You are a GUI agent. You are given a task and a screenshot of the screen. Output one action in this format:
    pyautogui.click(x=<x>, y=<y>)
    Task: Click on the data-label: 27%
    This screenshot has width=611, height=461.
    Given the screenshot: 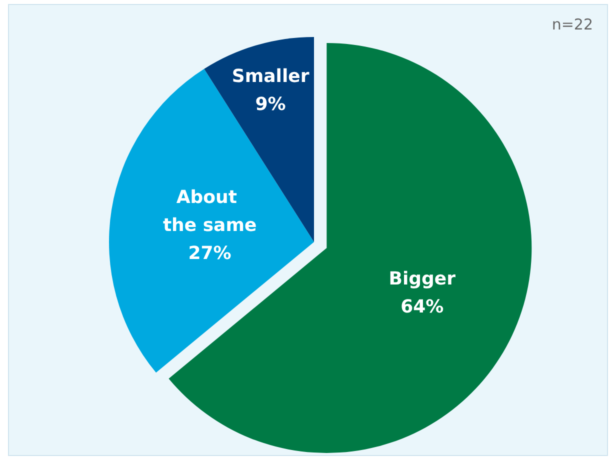 What is the action you would take?
    pyautogui.click(x=210, y=253)
    